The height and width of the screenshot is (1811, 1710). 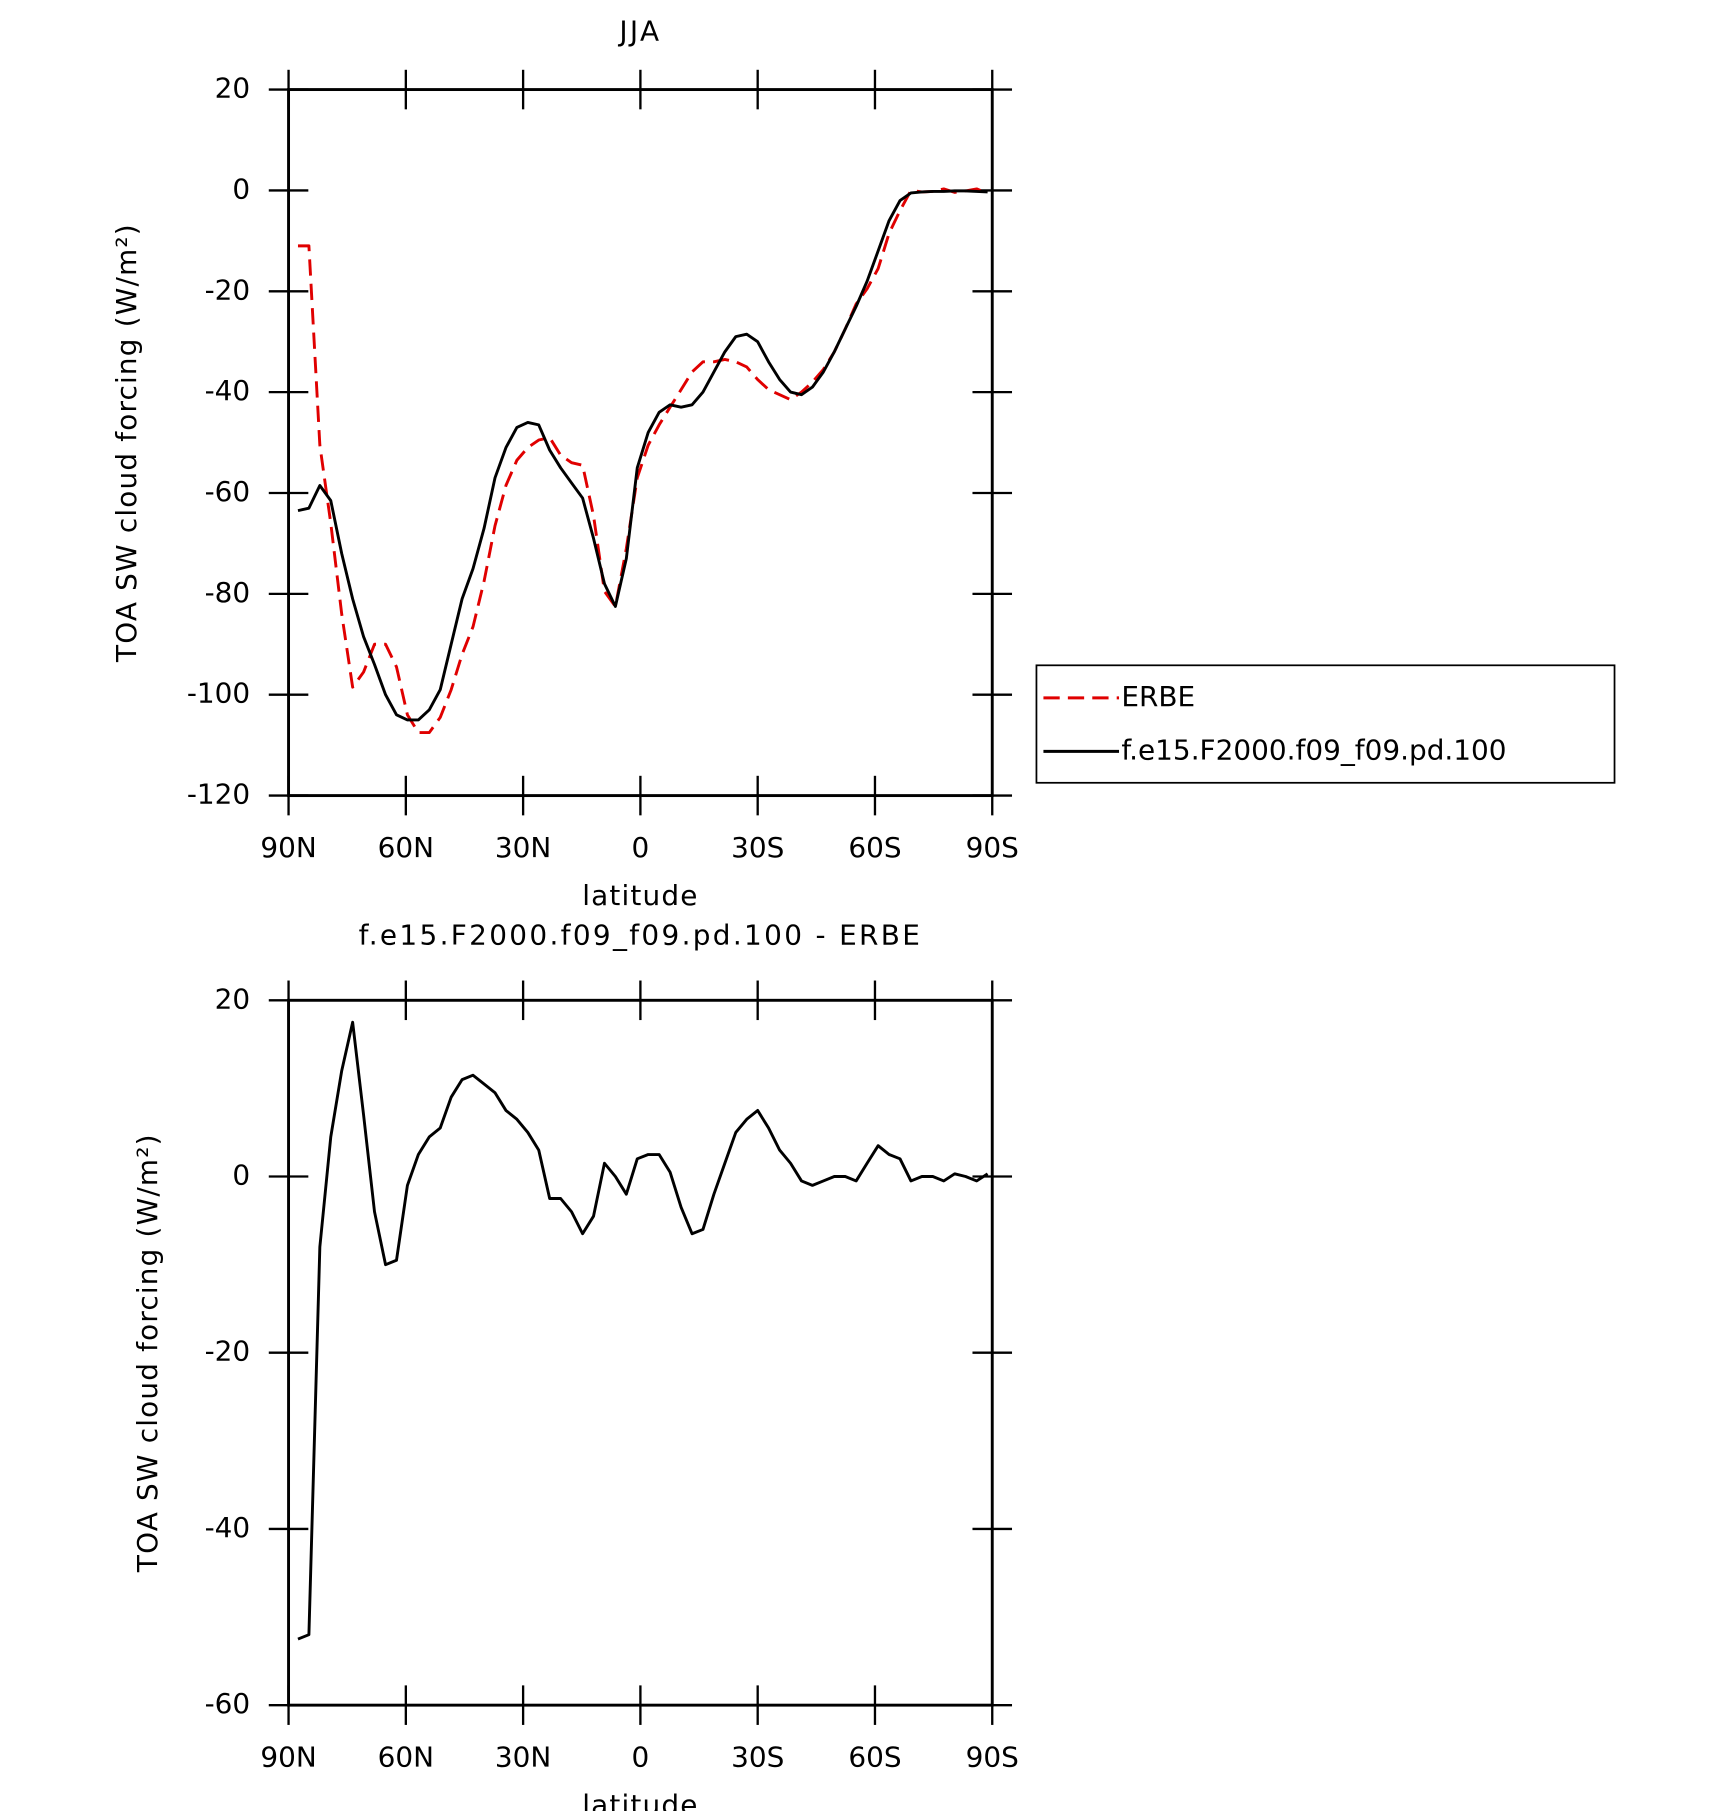 What do you see at coordinates (1325, 724) in the screenshot?
I see `legend-box` at bounding box center [1325, 724].